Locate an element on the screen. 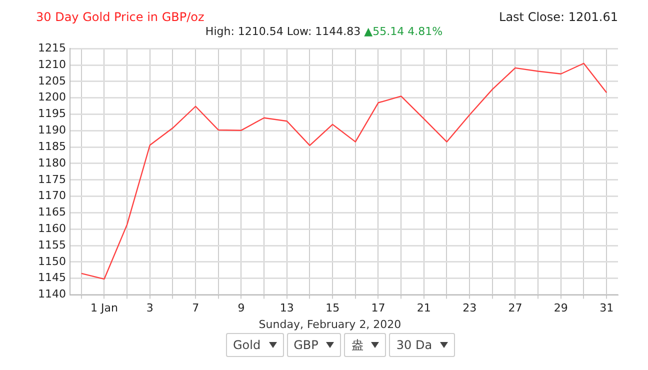 The width and height of the screenshot is (648, 370). y-tick-label: 1145 is located at coordinates (52, 277).